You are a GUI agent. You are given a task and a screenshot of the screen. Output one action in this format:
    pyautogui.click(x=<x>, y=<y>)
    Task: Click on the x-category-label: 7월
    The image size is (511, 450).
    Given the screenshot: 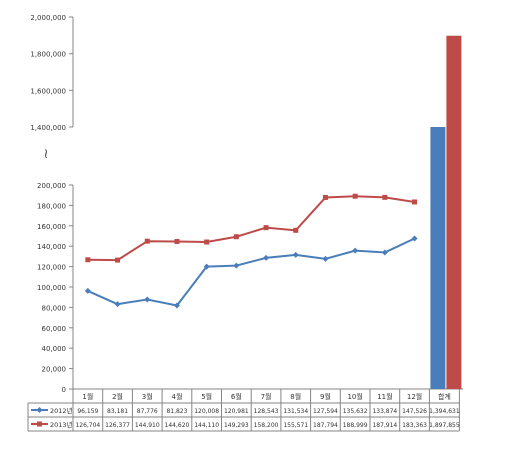 What is the action you would take?
    pyautogui.click(x=266, y=396)
    